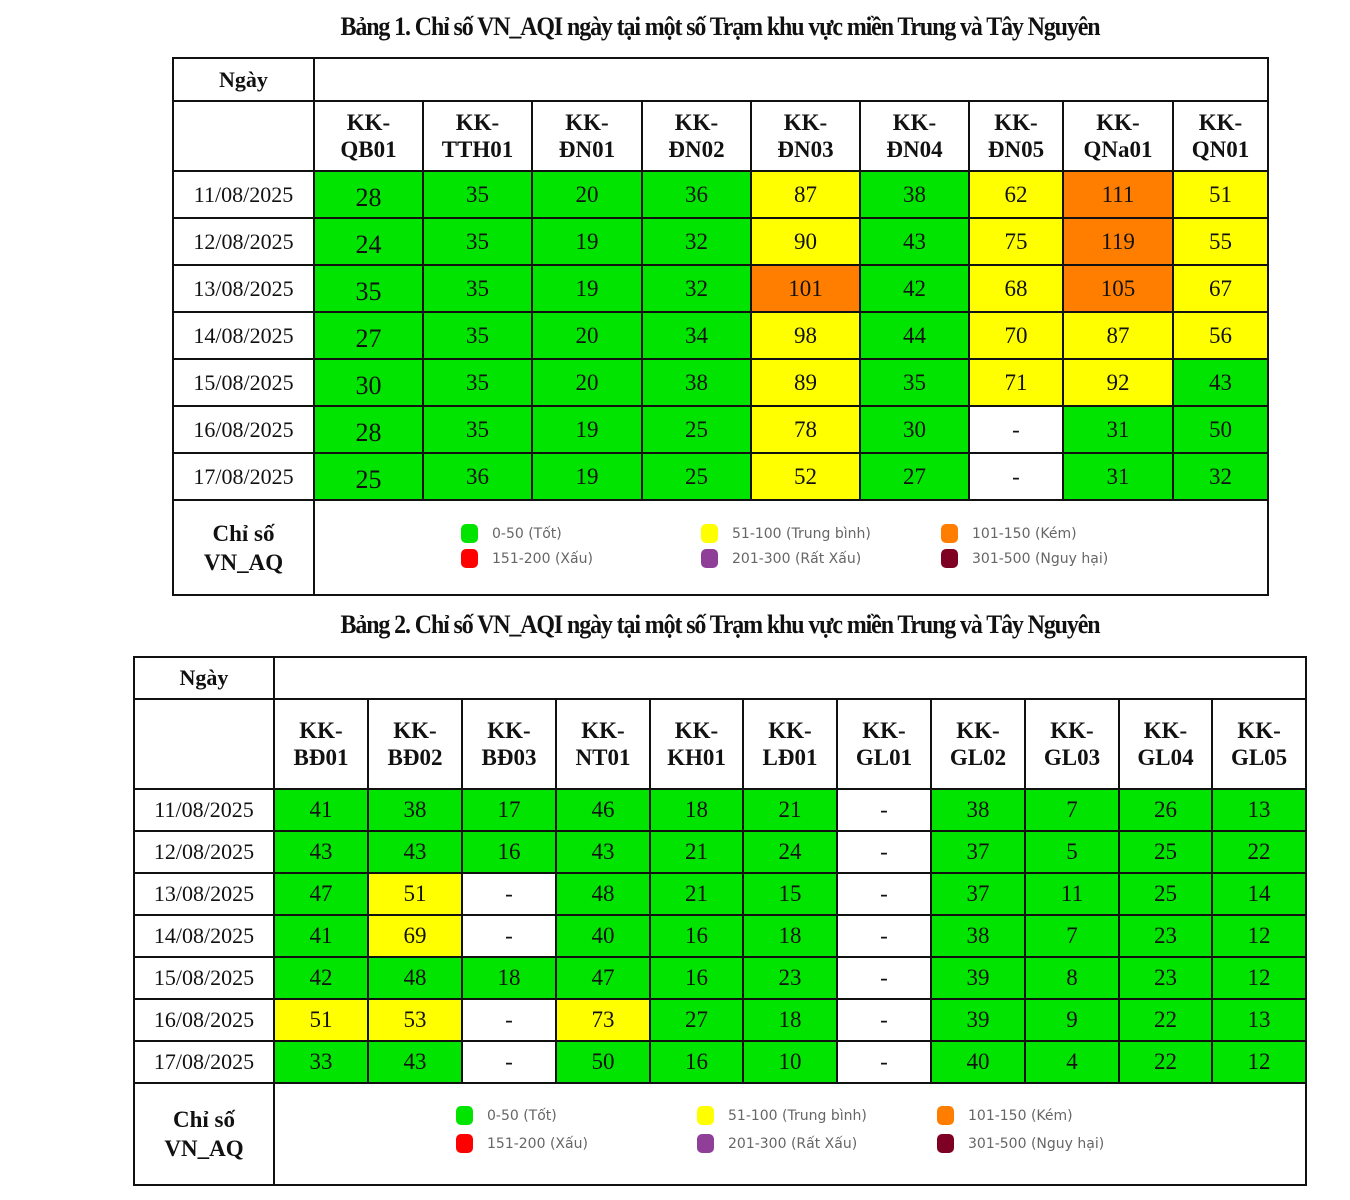  Describe the element at coordinates (1165, 744) in the screenshot. I see `station-header: KK- GL04` at that location.